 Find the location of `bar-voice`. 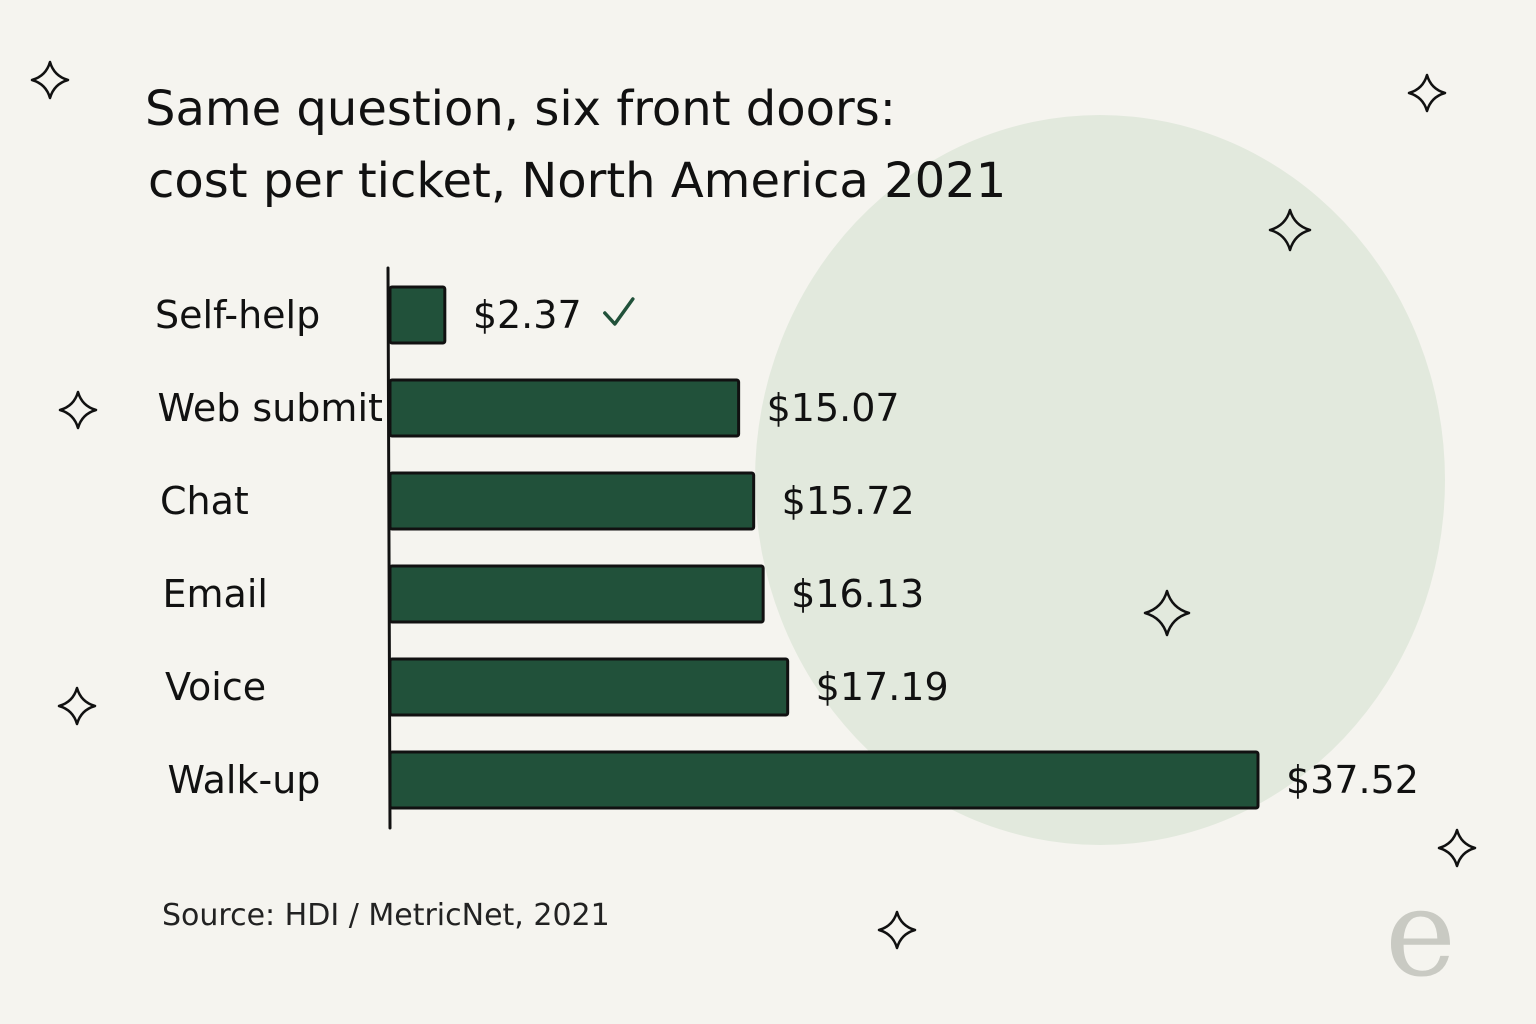

bar-voice is located at coordinates (589, 687).